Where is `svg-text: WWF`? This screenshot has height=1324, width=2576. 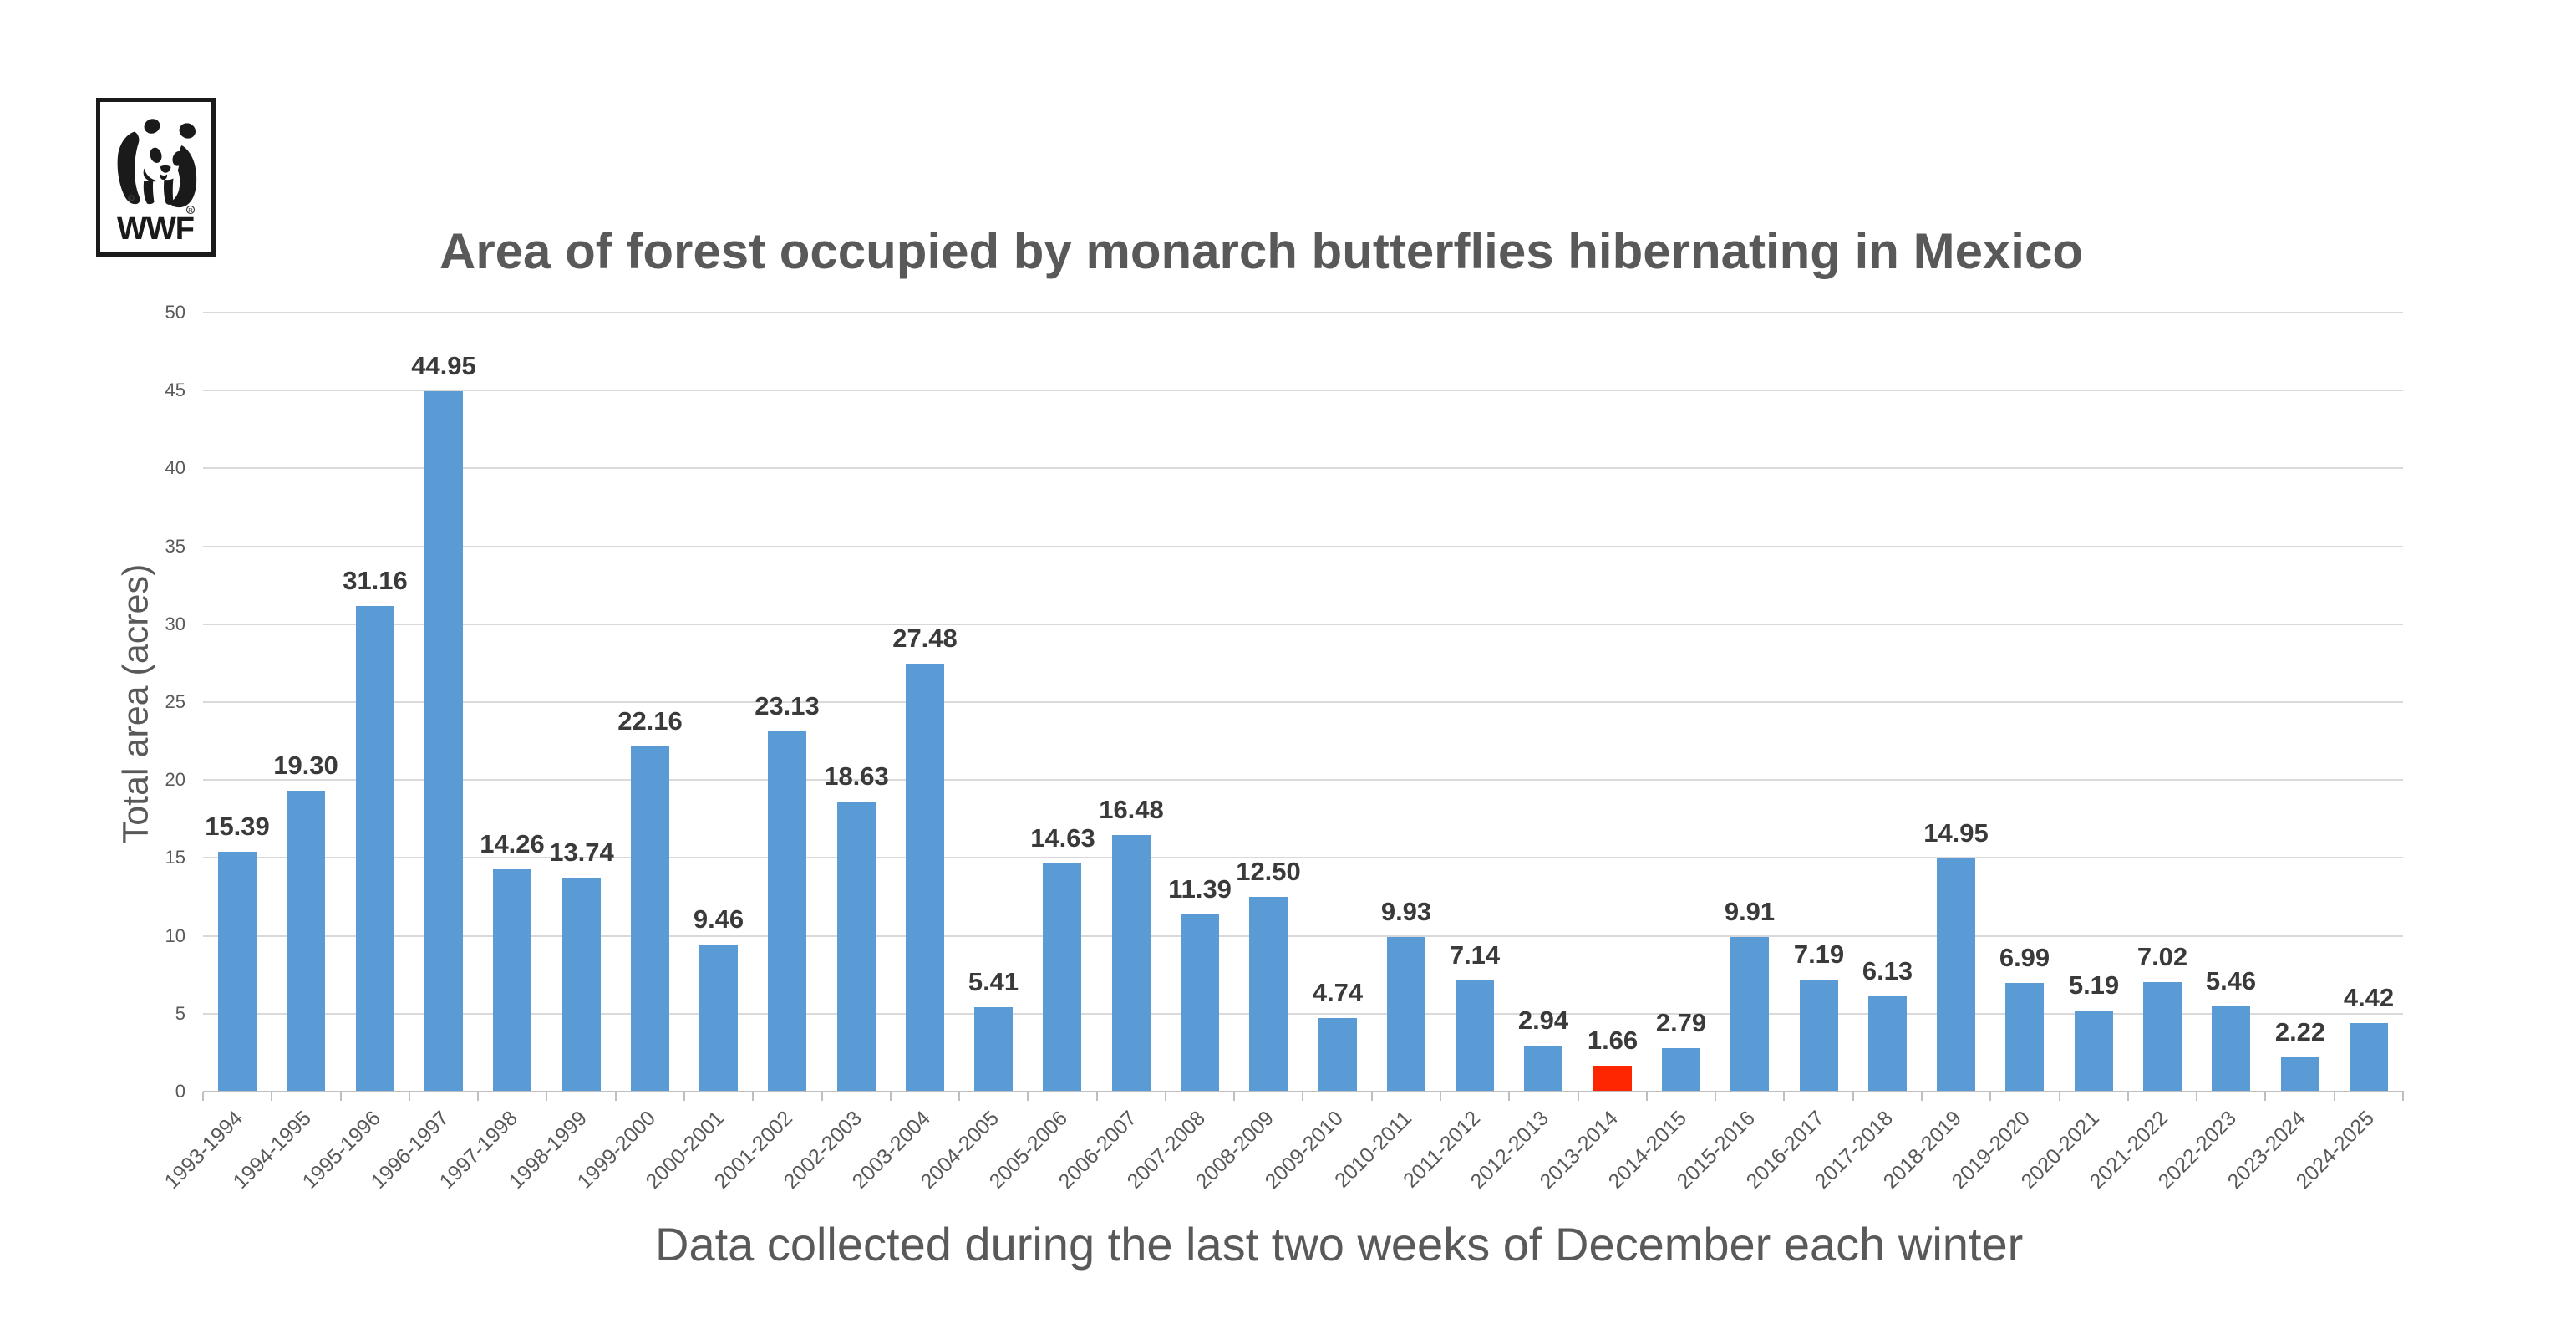
svg-text: WWF is located at coordinates (155, 229).